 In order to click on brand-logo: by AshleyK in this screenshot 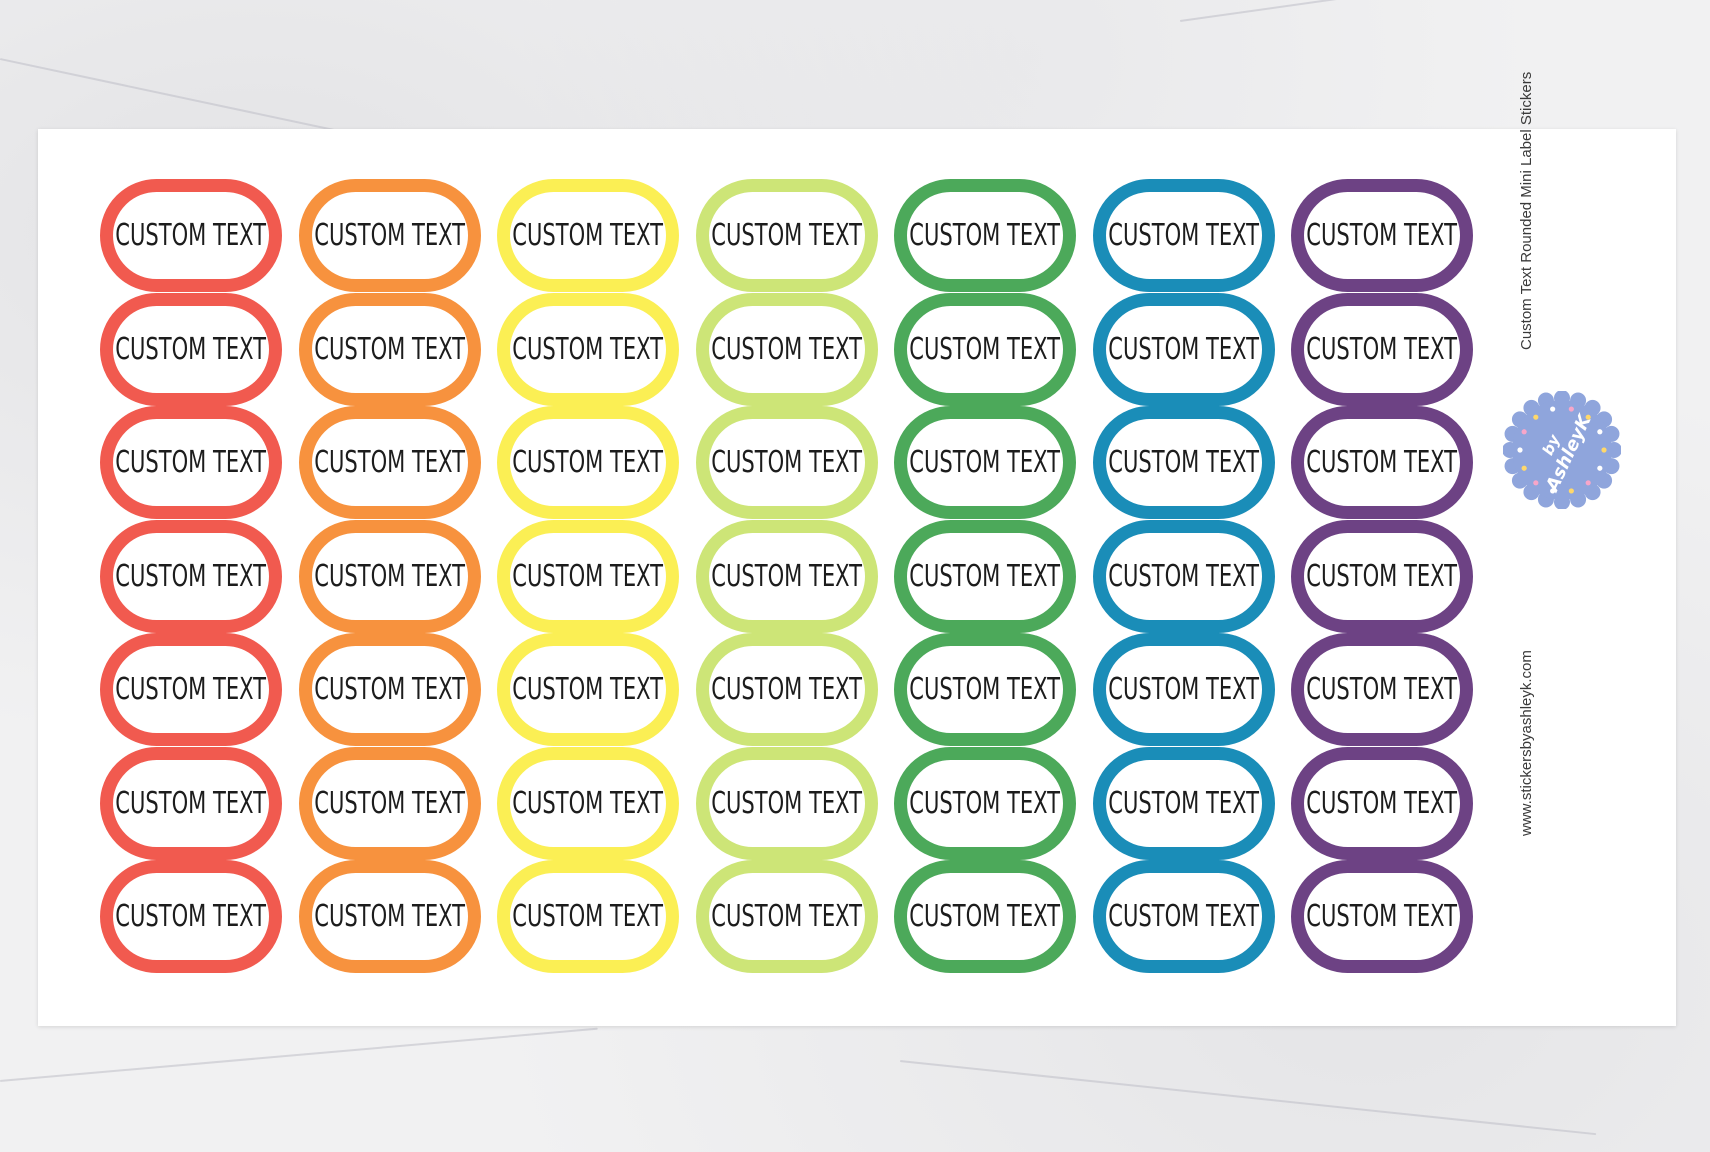, I will do `click(1562, 450)`.